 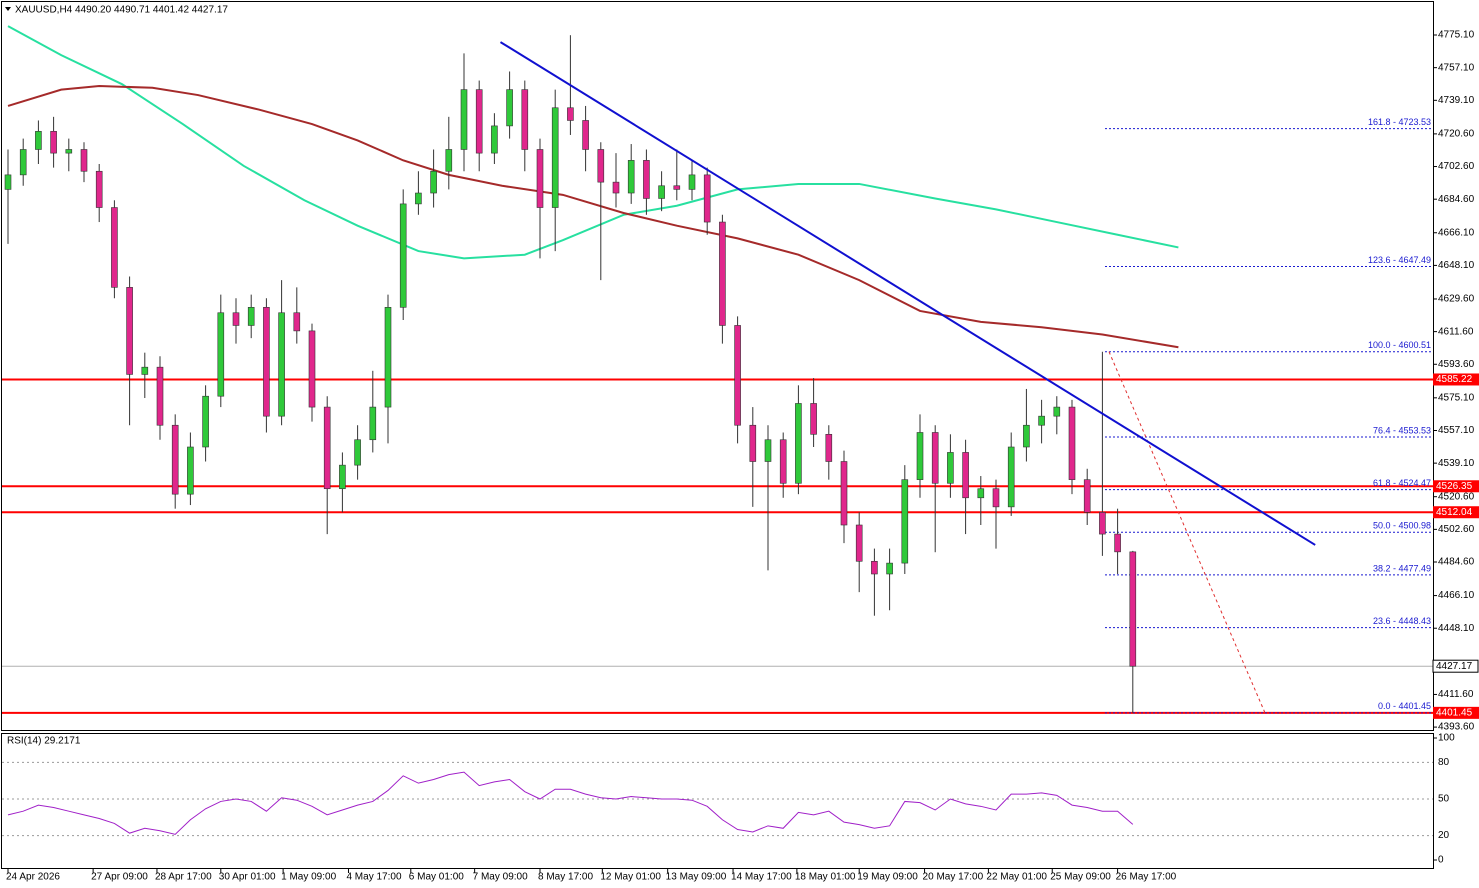 What do you see at coordinates (565, 877) in the screenshot?
I see `x-tick-label: 8 May 17:00` at bounding box center [565, 877].